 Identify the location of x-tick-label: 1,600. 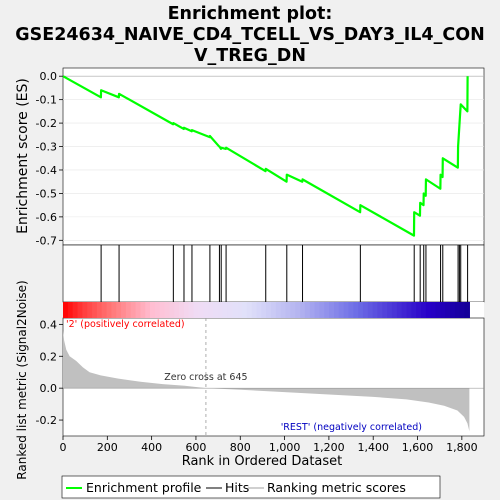
(418, 447).